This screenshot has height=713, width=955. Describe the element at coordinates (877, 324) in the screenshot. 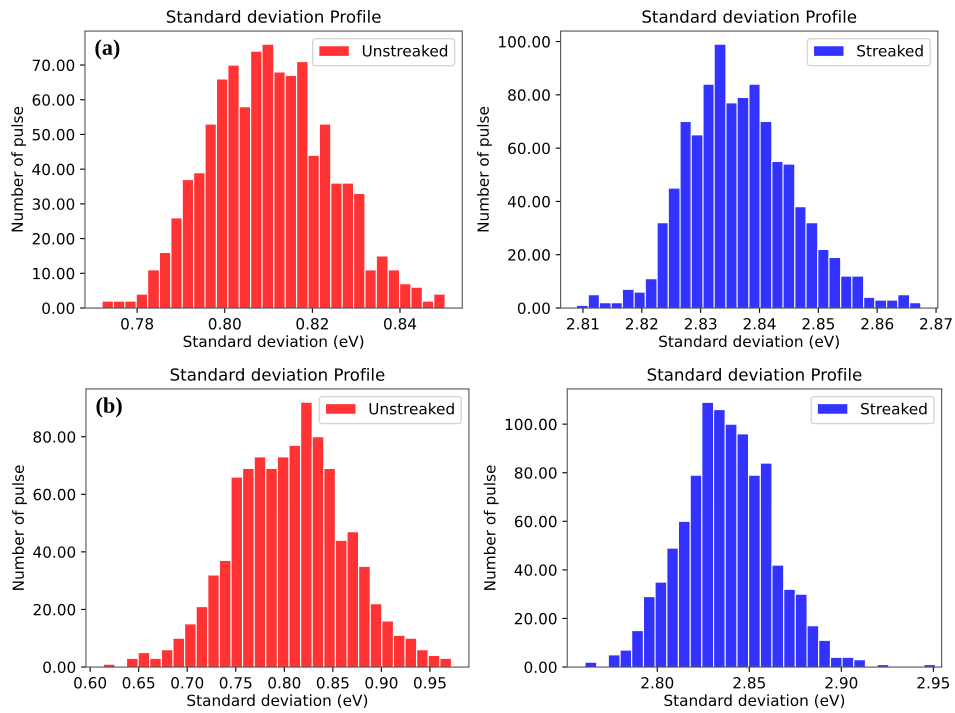

I see `x-tick-label: 2.86` at that location.